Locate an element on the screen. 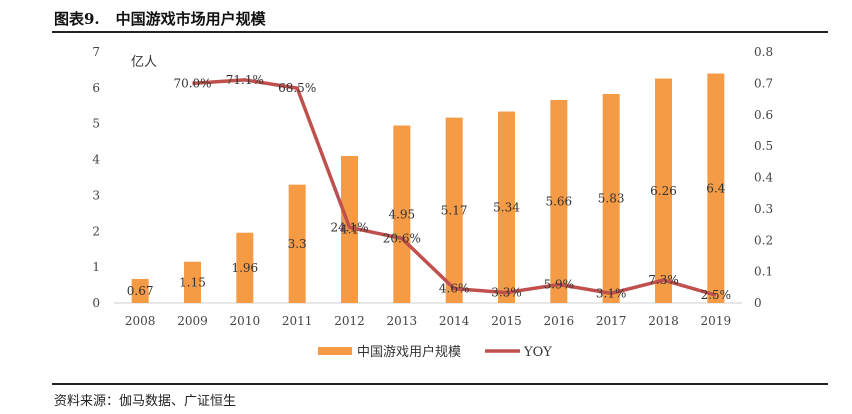  bar-label-2008: 0.67 is located at coordinates (140, 291).